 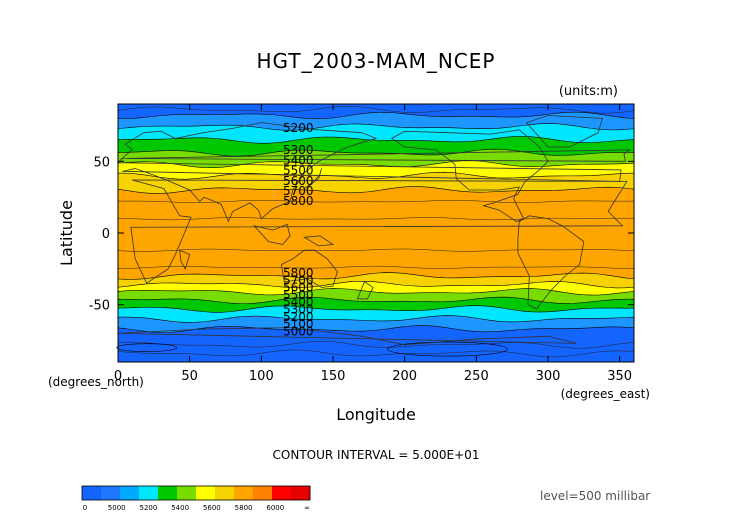 I want to click on chart-title: HGT_2003-MAM_NCEP, so click(x=376, y=61).